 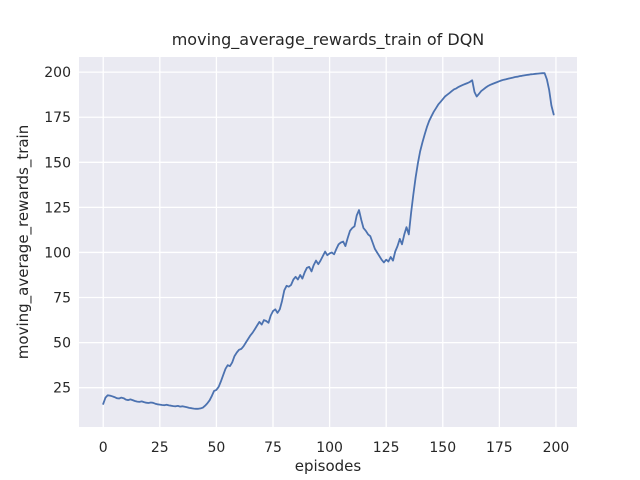 I want to click on y-tick-label: 75, so click(x=62, y=299).